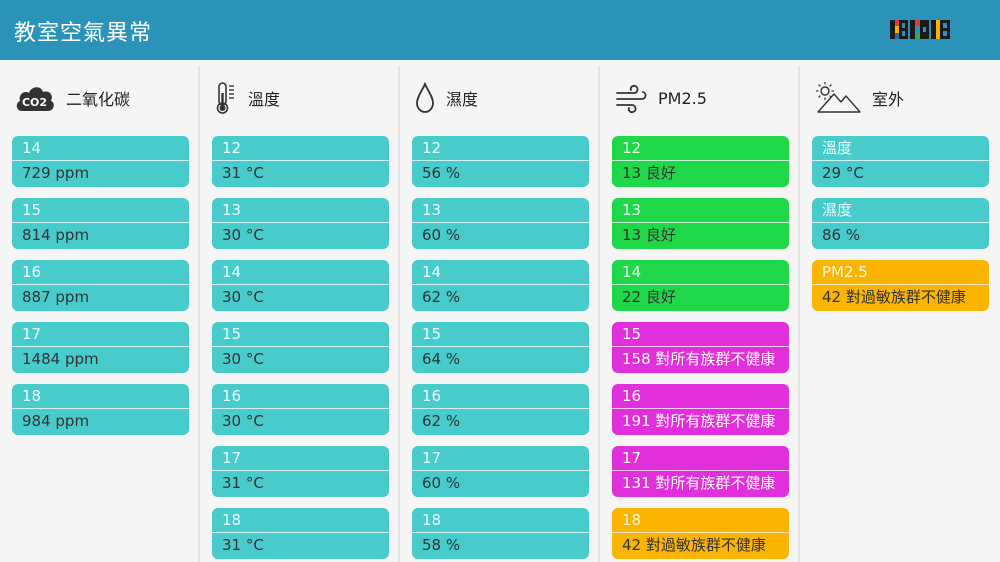 The image size is (1000, 562). What do you see at coordinates (441, 173) in the screenshot?
I see `sensor-card-value: 56 %` at bounding box center [441, 173].